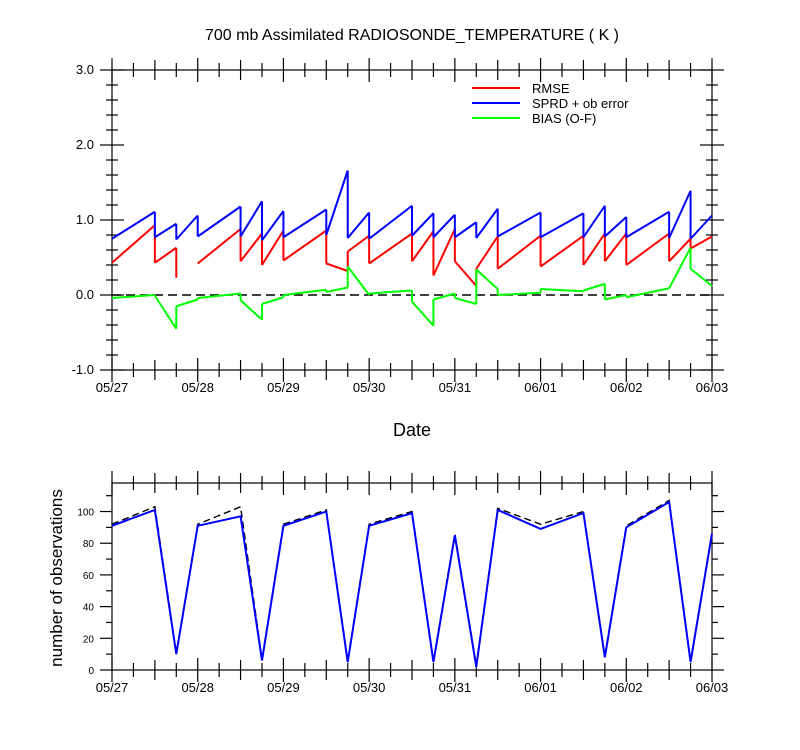 The image size is (800, 750). Describe the element at coordinates (89, 544) in the screenshot. I see `y-tick-label: 80` at that location.